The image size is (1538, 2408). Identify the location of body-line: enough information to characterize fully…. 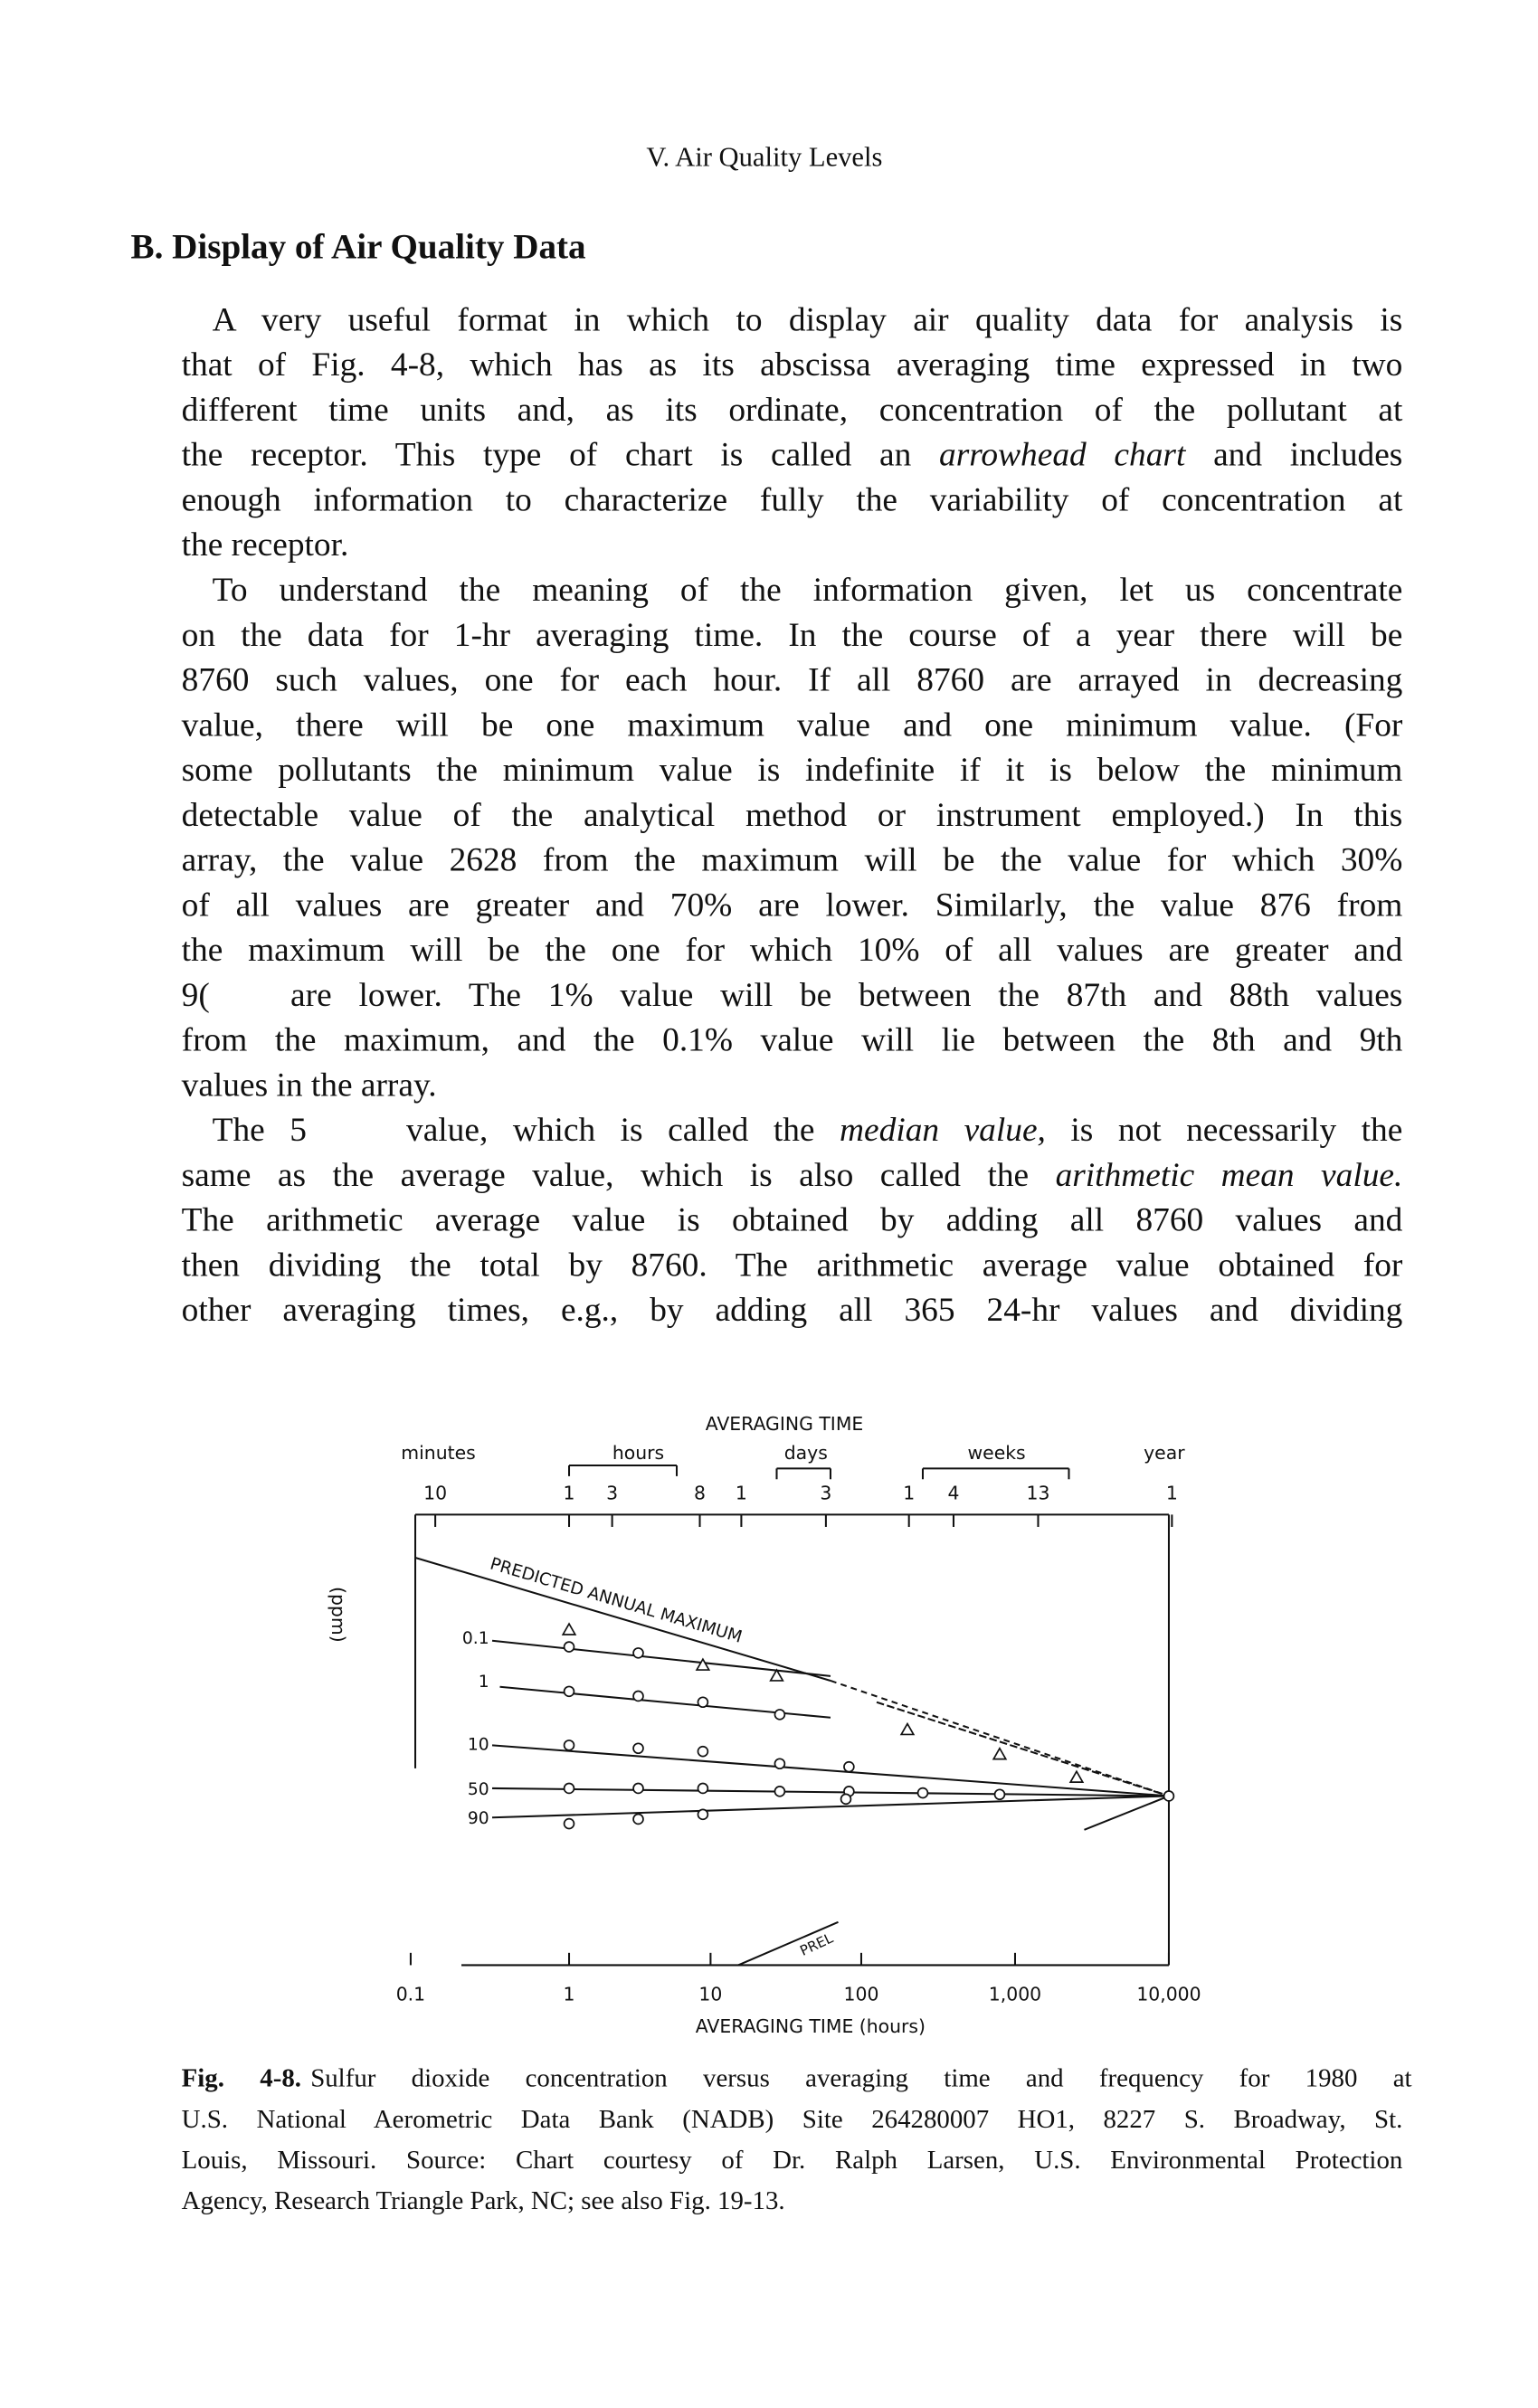
(792, 499).